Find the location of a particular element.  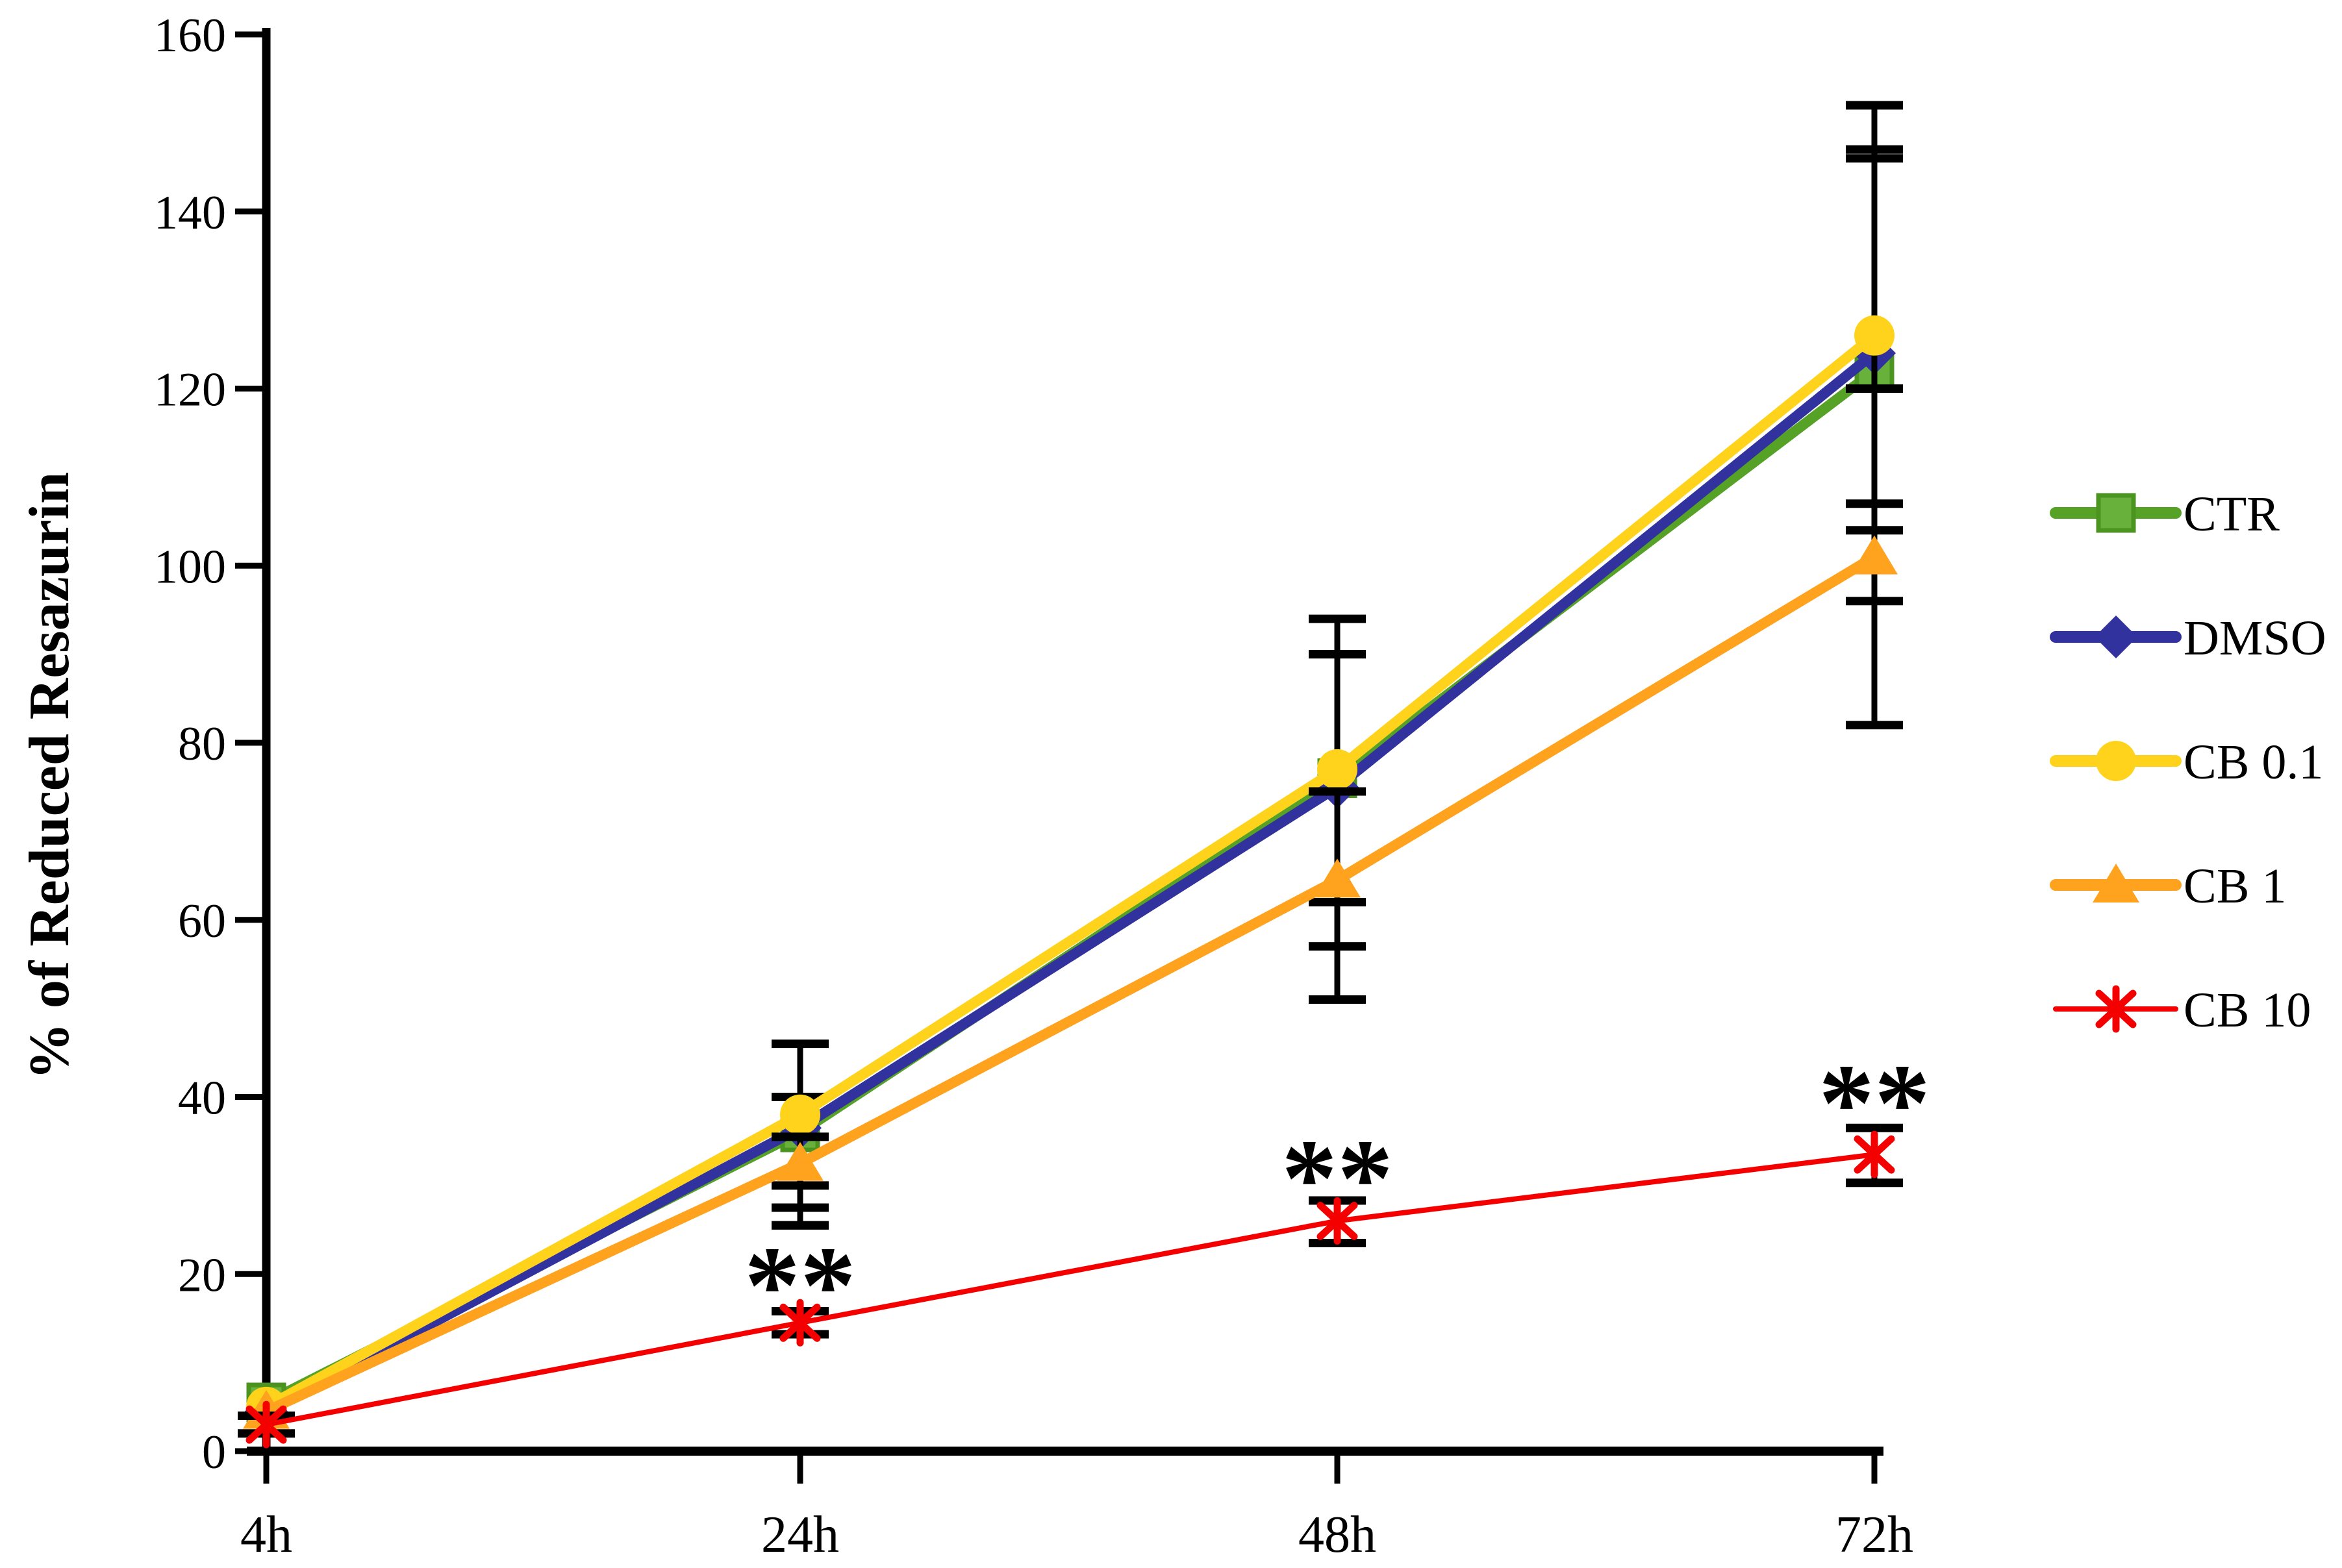

y-tick-label: 140 is located at coordinates (190, 213).